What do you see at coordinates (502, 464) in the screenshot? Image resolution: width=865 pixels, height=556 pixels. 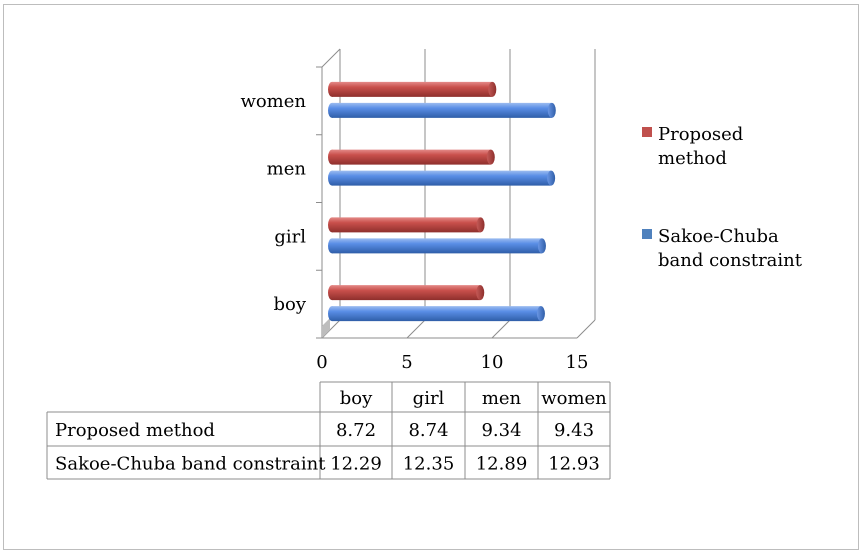 I see `table-cell: 12.89` at bounding box center [502, 464].